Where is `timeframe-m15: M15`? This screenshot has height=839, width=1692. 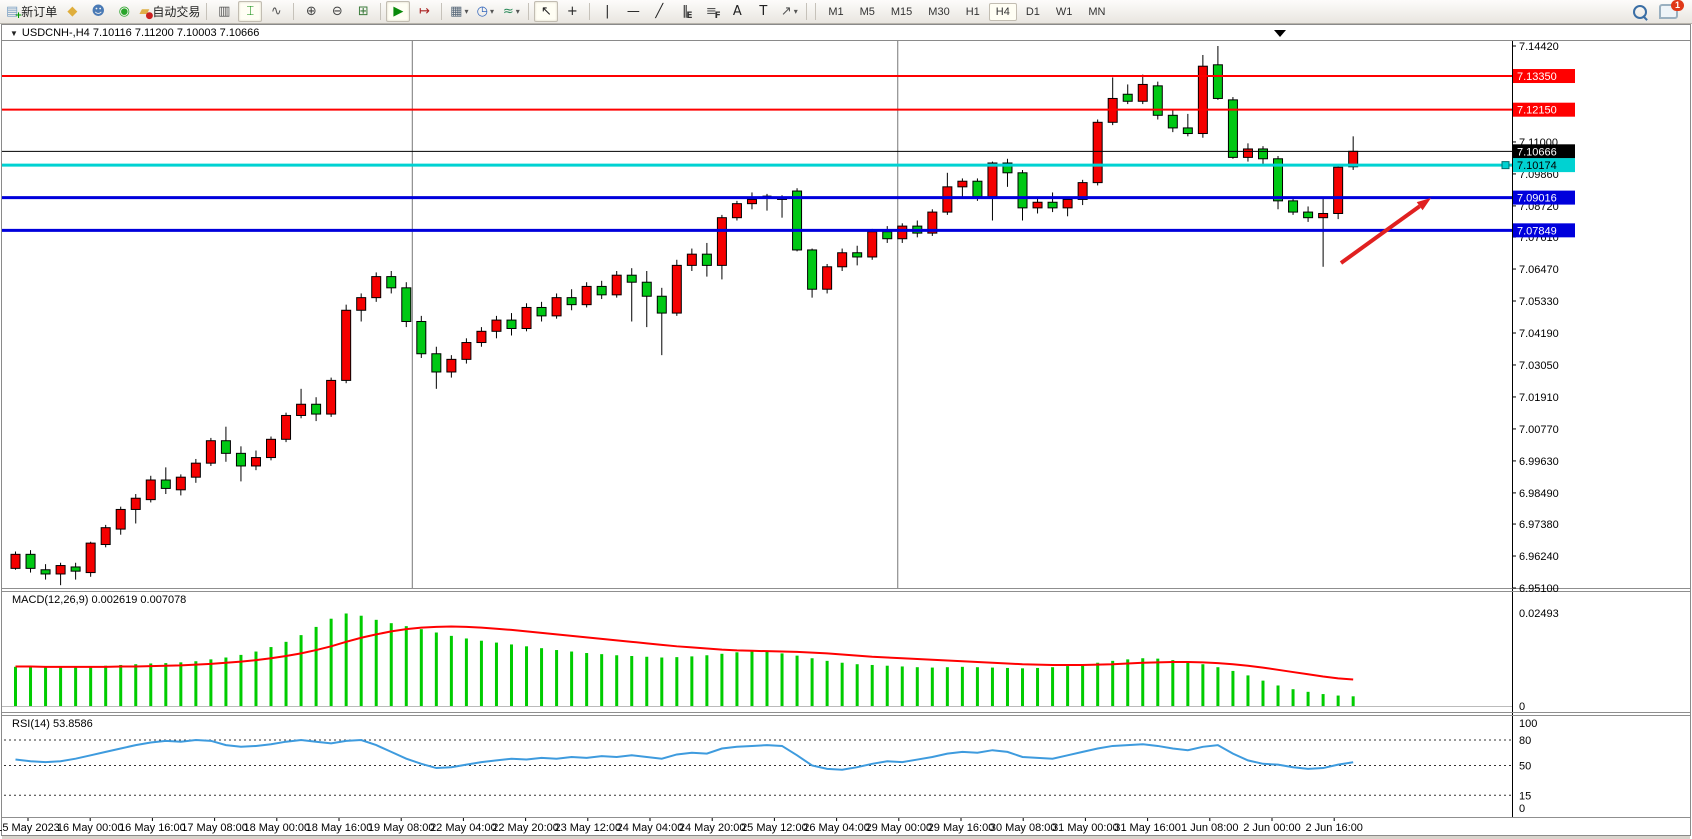
timeframe-m15: M15 is located at coordinates (901, 11).